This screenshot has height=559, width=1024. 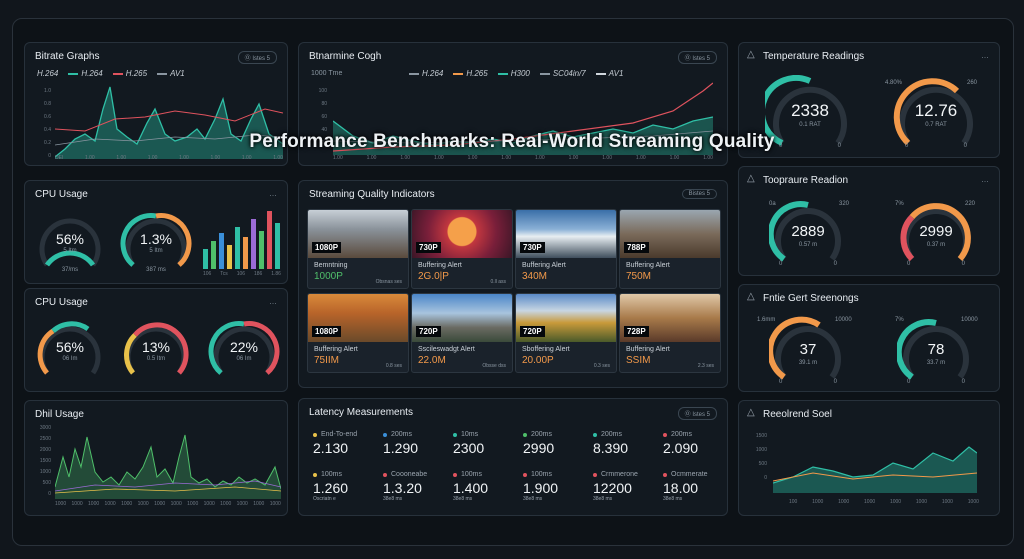 What do you see at coordinates (345, 56) in the screenshot?
I see `panel-title: Btnarmine Cogh` at bounding box center [345, 56].